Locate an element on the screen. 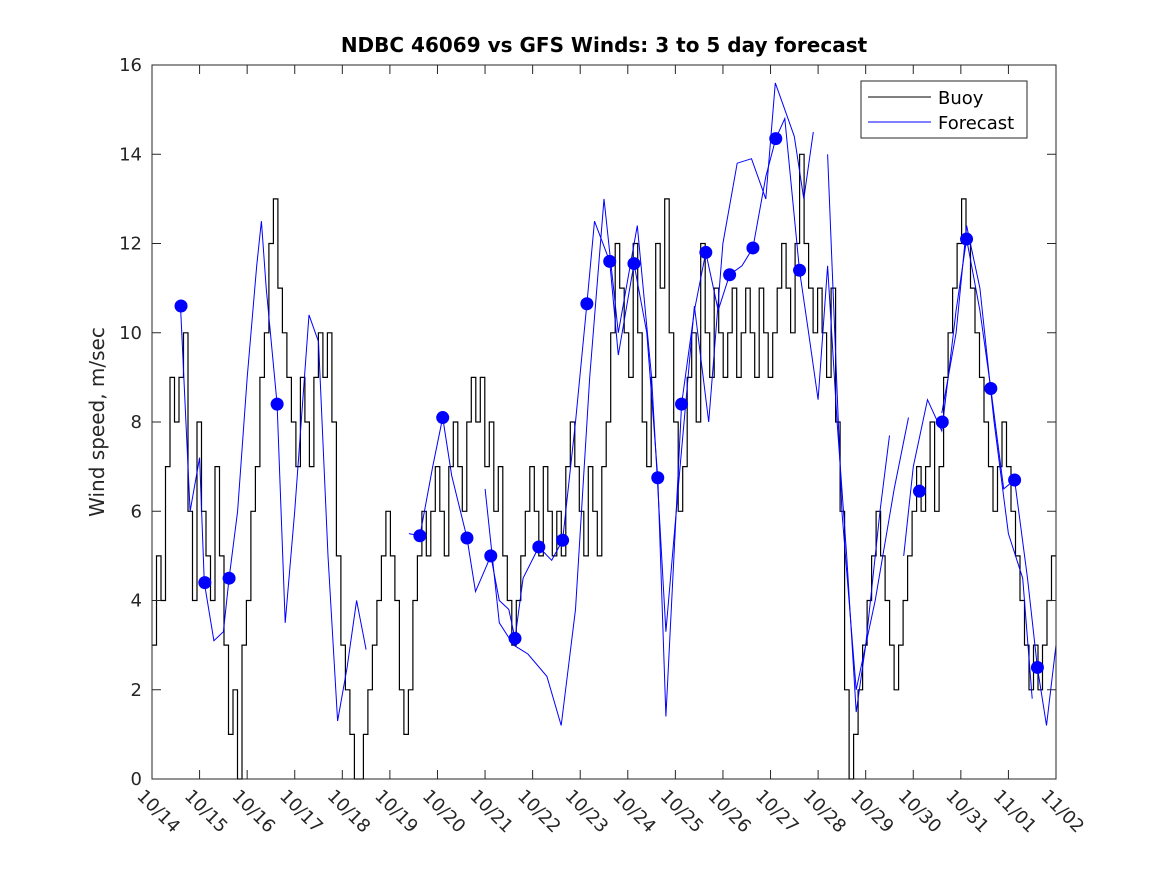 Image resolution: width=1167 pixels, height=875 pixels. x-tick-label-1: 10/15 is located at coordinates (206, 812).